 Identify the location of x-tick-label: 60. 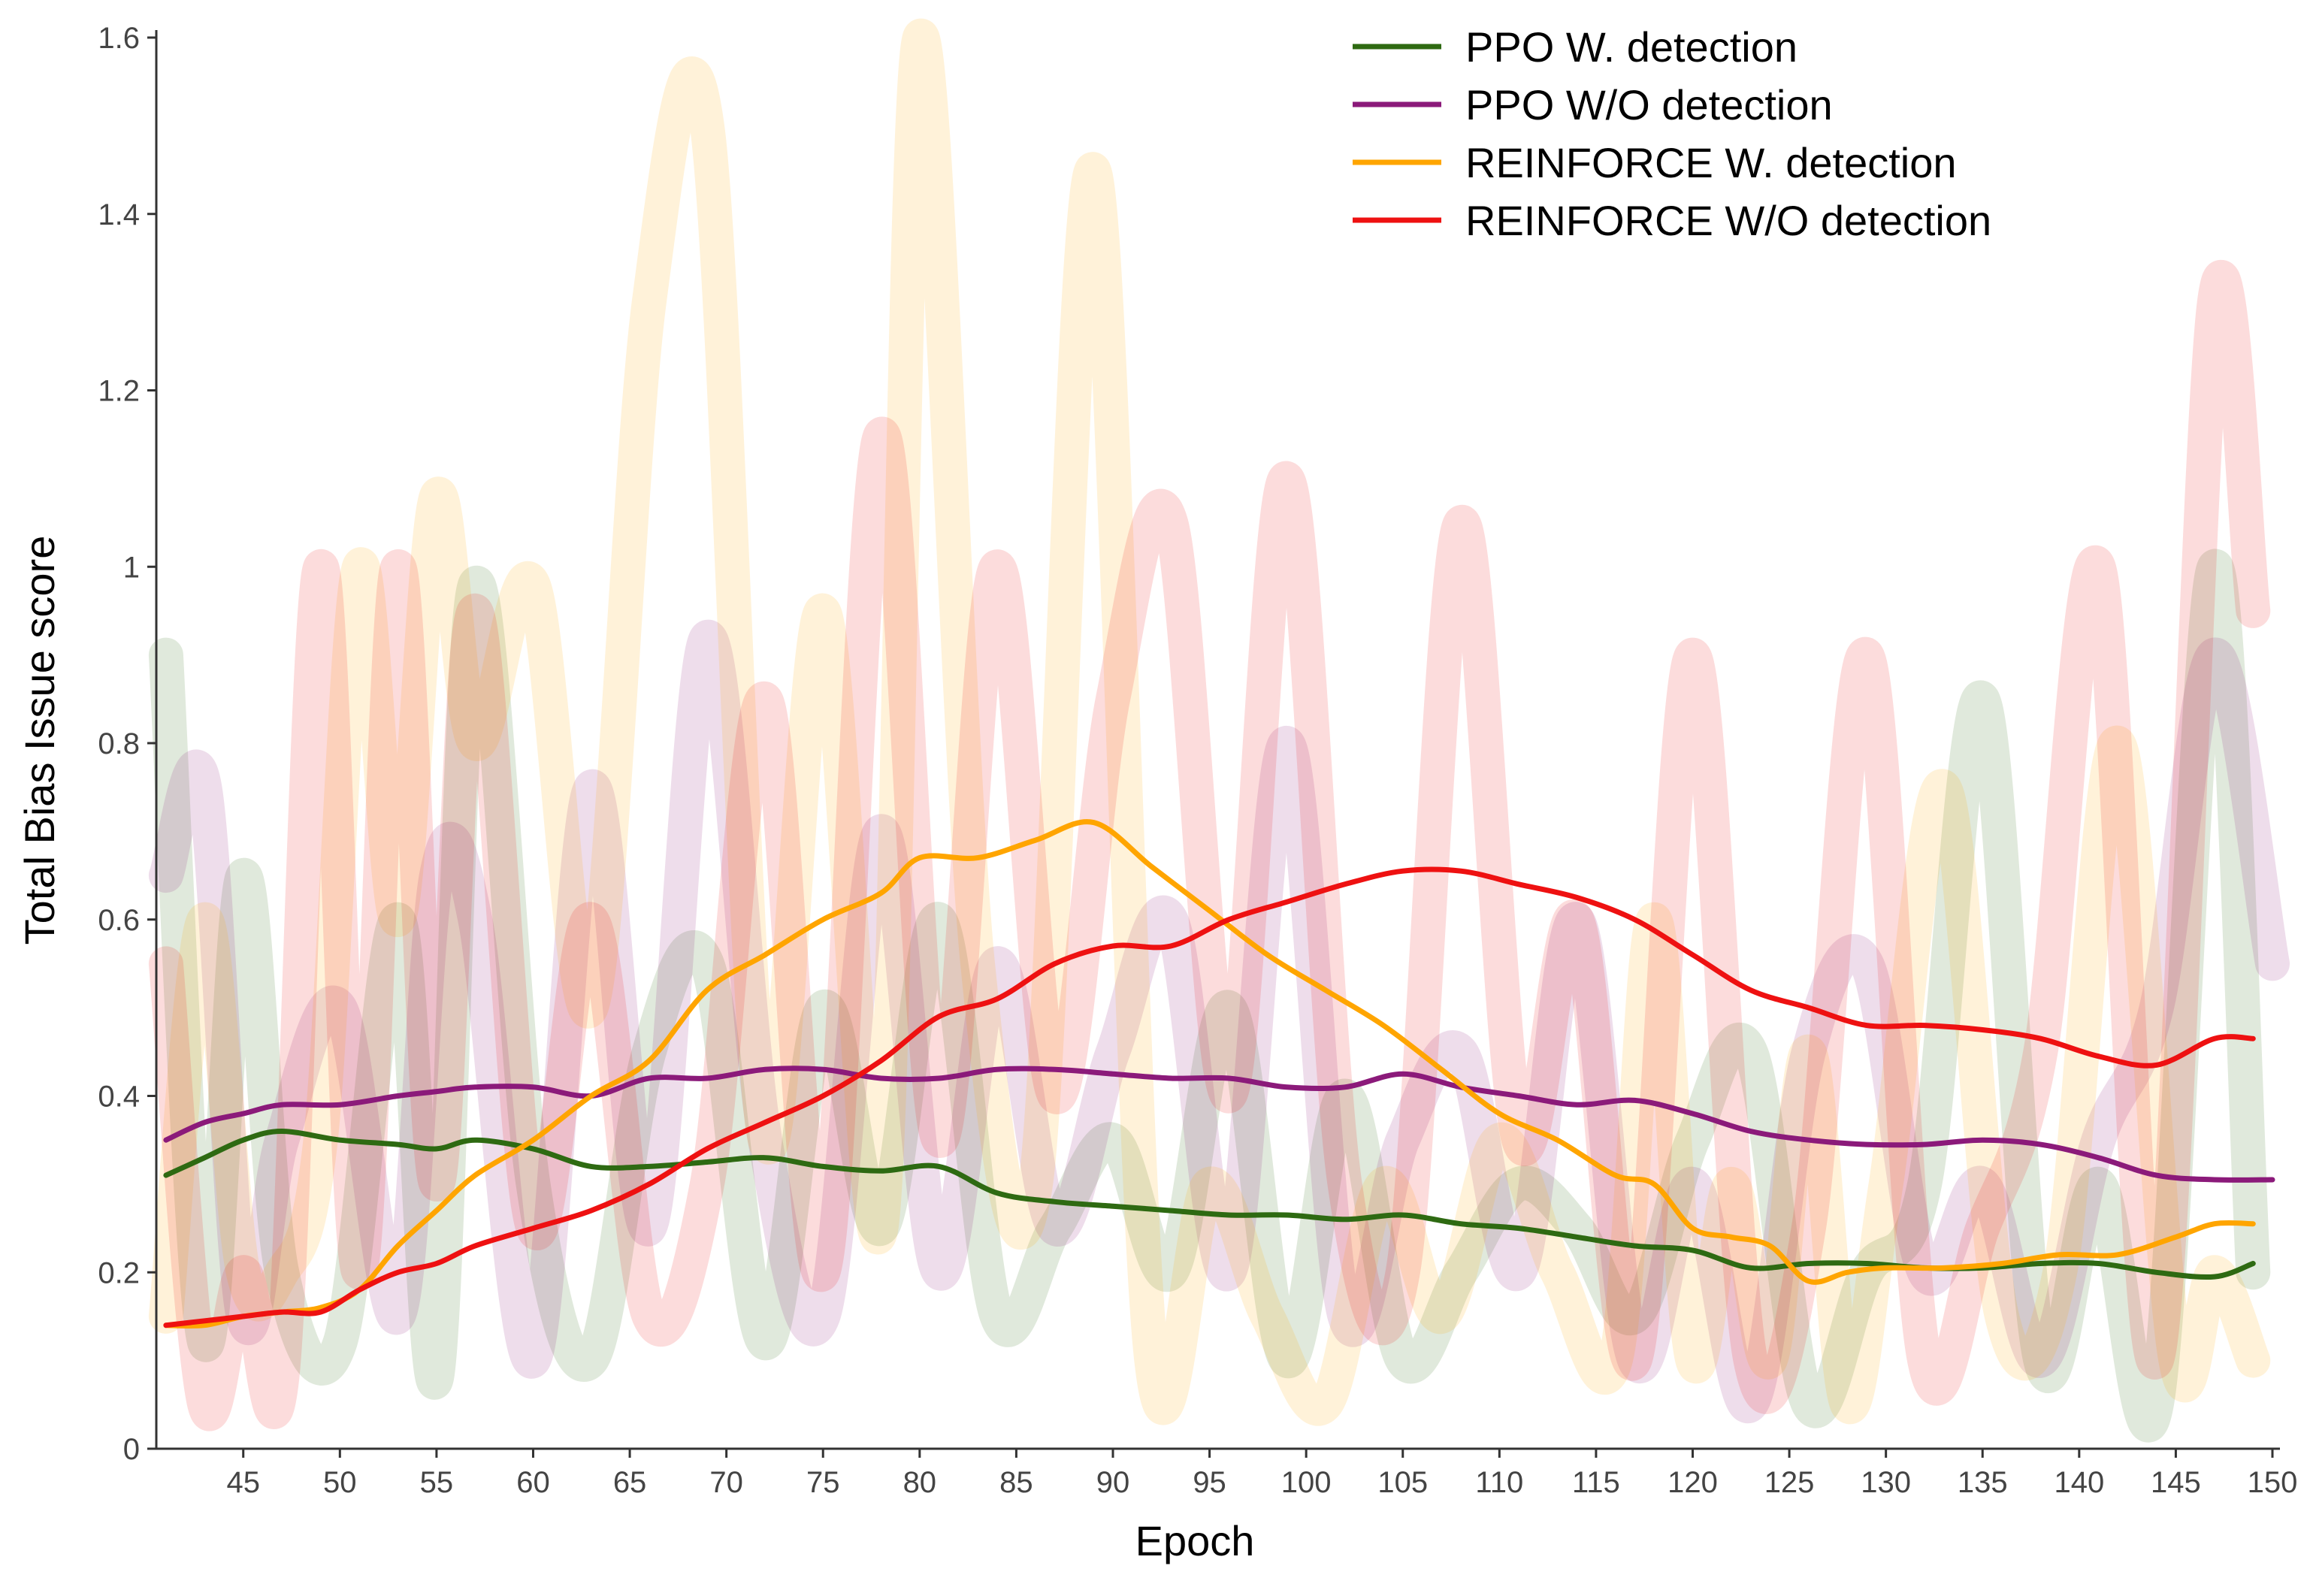
(533, 1482).